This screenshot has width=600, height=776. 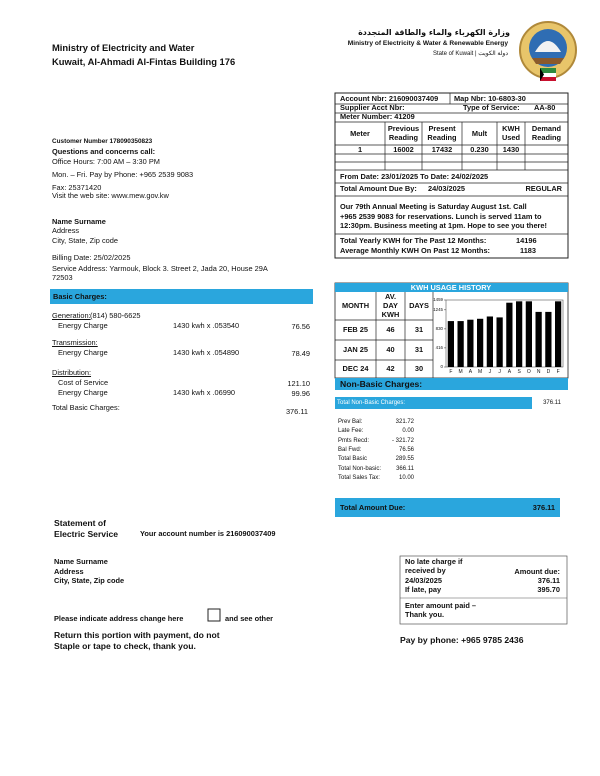 I want to click on headers: AV., so click(x=390, y=296).